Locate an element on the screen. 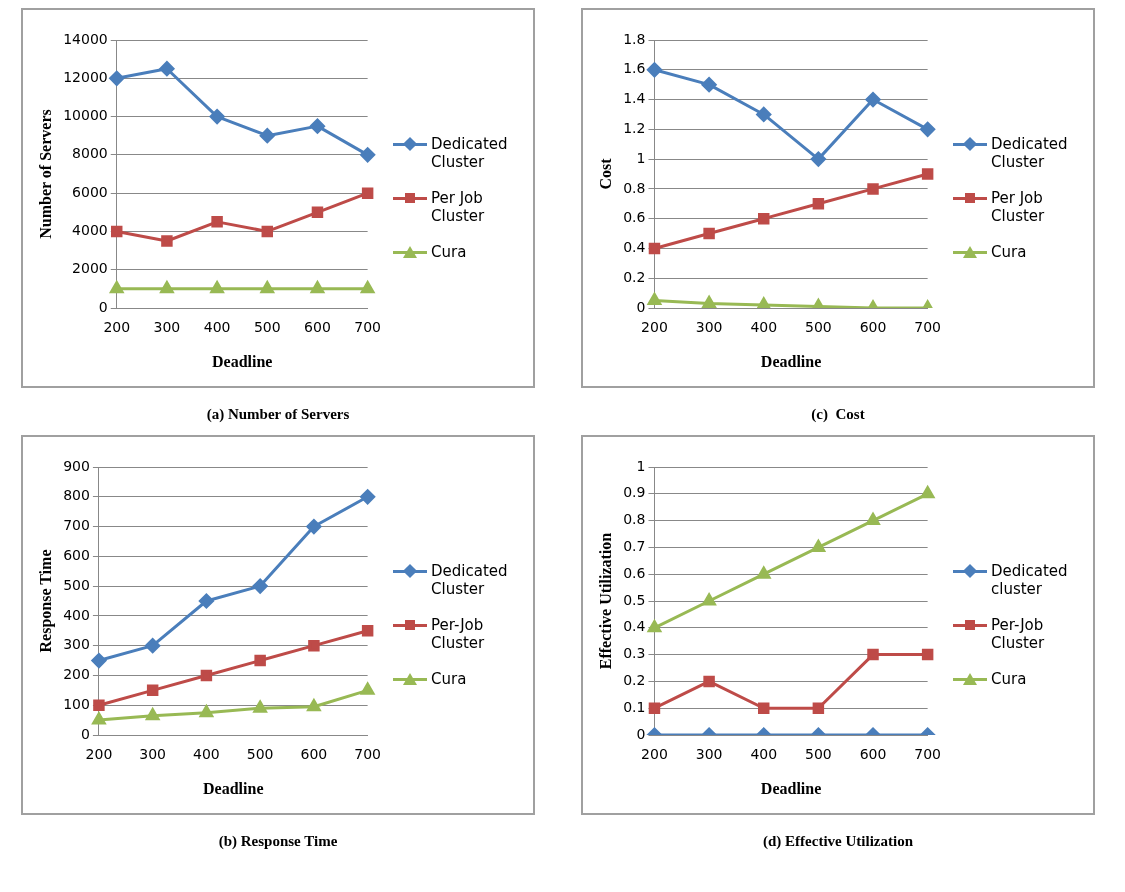 This screenshot has width=1125, height=892. y-tick-label: 600 is located at coordinates (76, 554).